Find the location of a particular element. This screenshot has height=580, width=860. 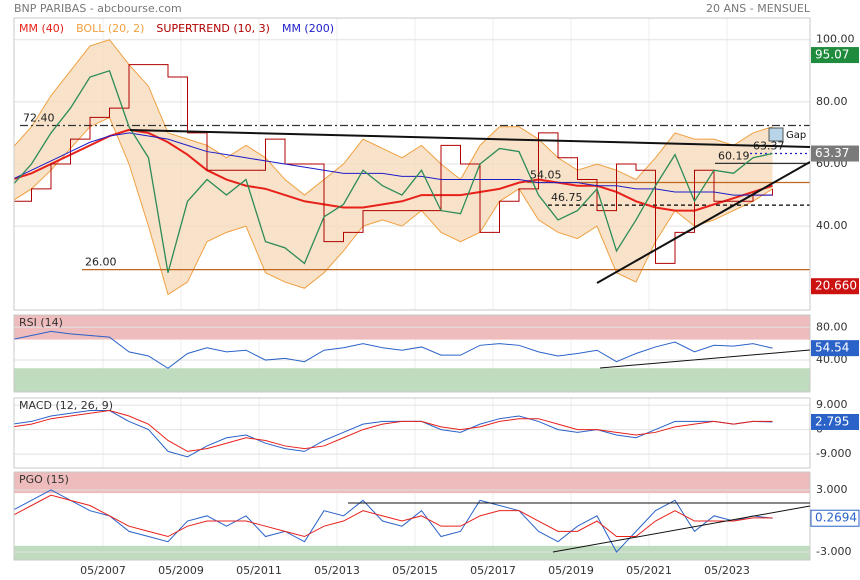

price-badge-label: 63.37 is located at coordinates (832, 153).